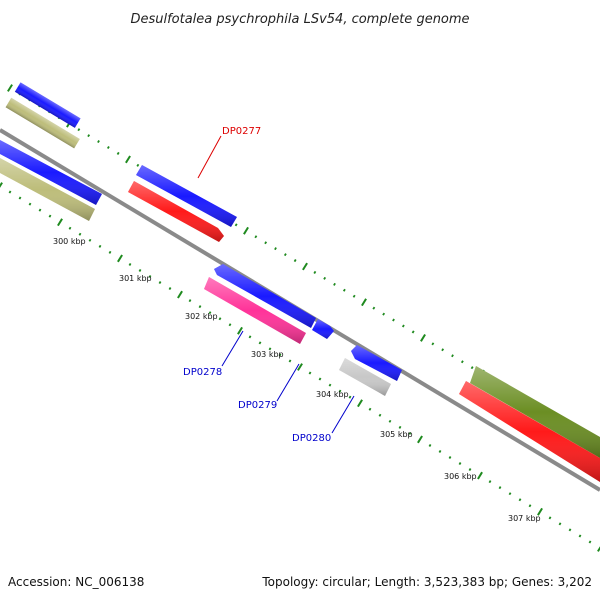 This screenshot has height=600, width=600. I want to click on position-label: 302 kbp, so click(201, 316).